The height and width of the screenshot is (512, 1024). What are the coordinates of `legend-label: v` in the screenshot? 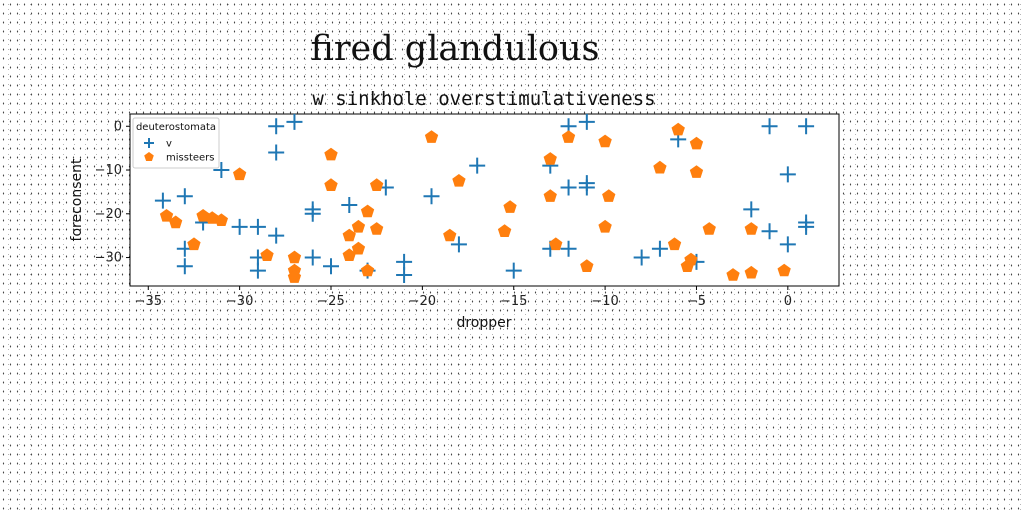 It's located at (169, 144).